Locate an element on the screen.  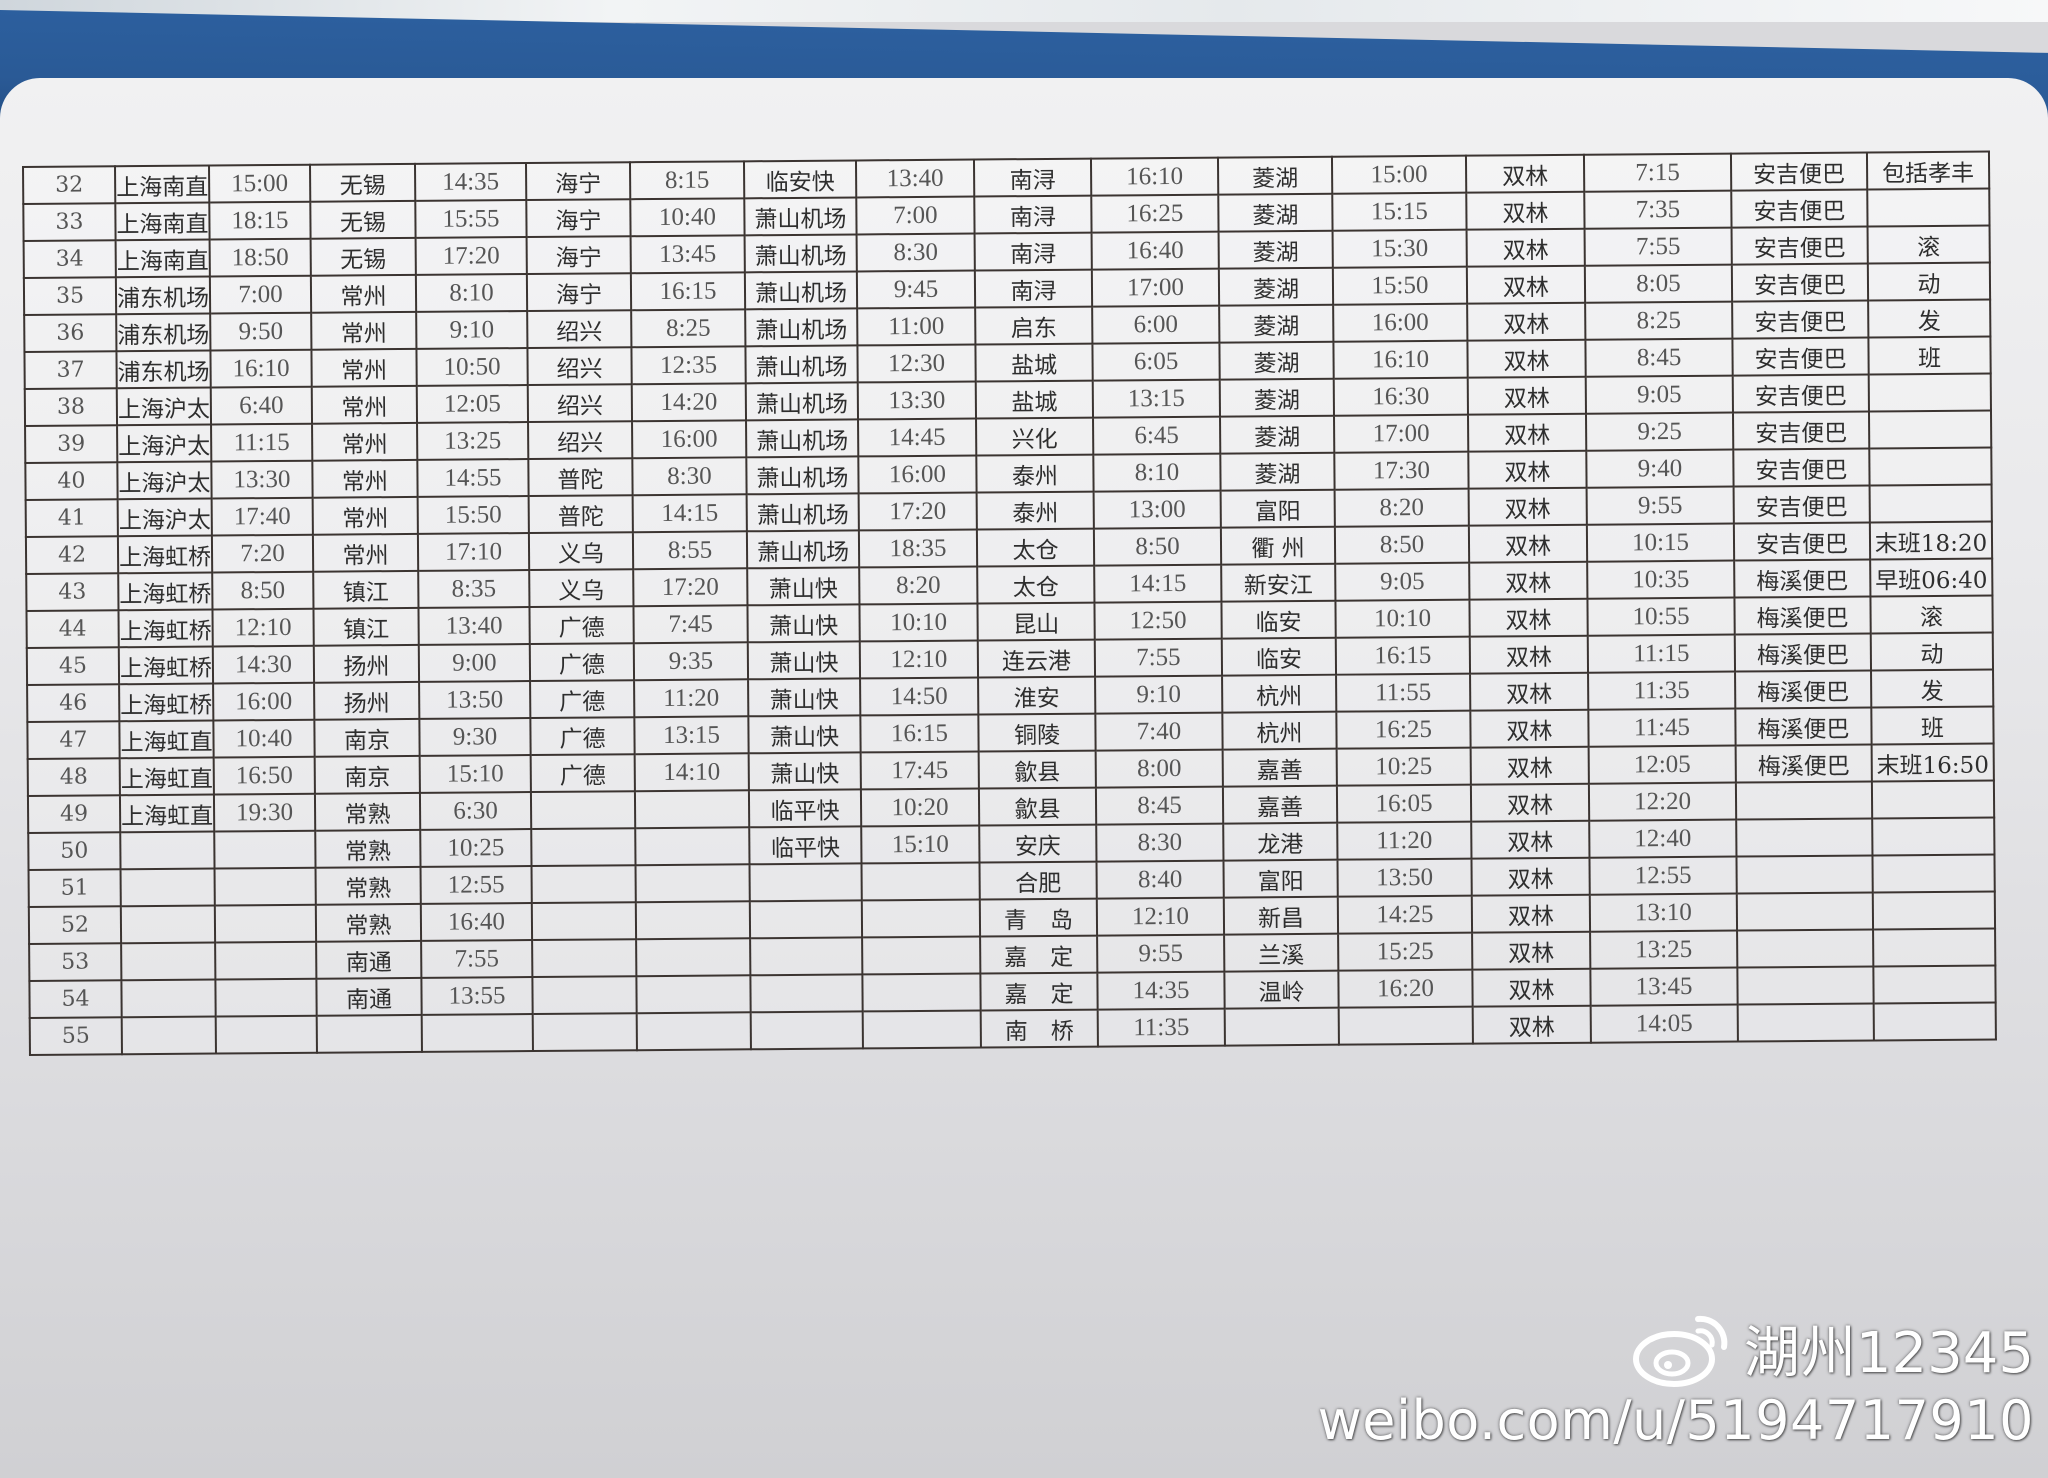
departure-time-cell: 12:50 is located at coordinates (1158, 620).